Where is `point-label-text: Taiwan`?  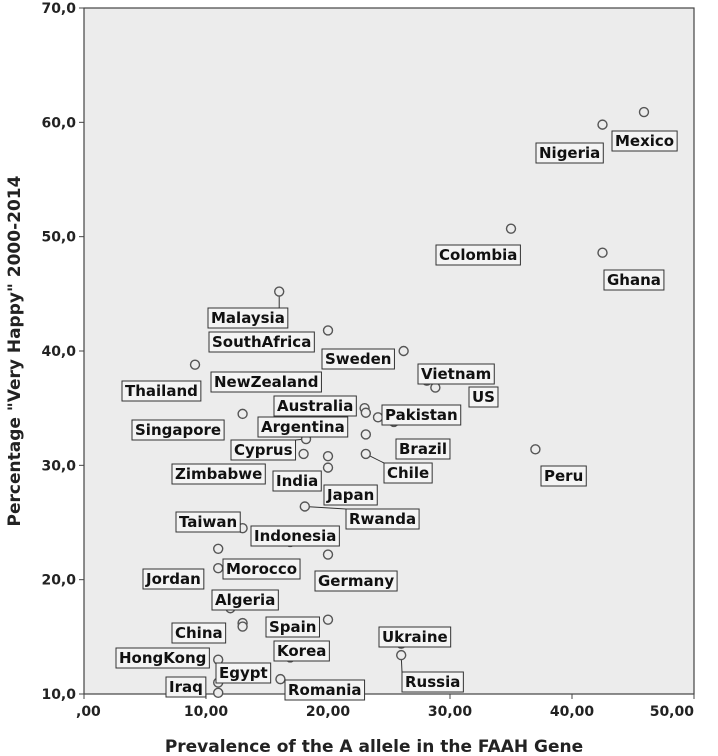
point-label-text: Taiwan is located at coordinates (208, 522).